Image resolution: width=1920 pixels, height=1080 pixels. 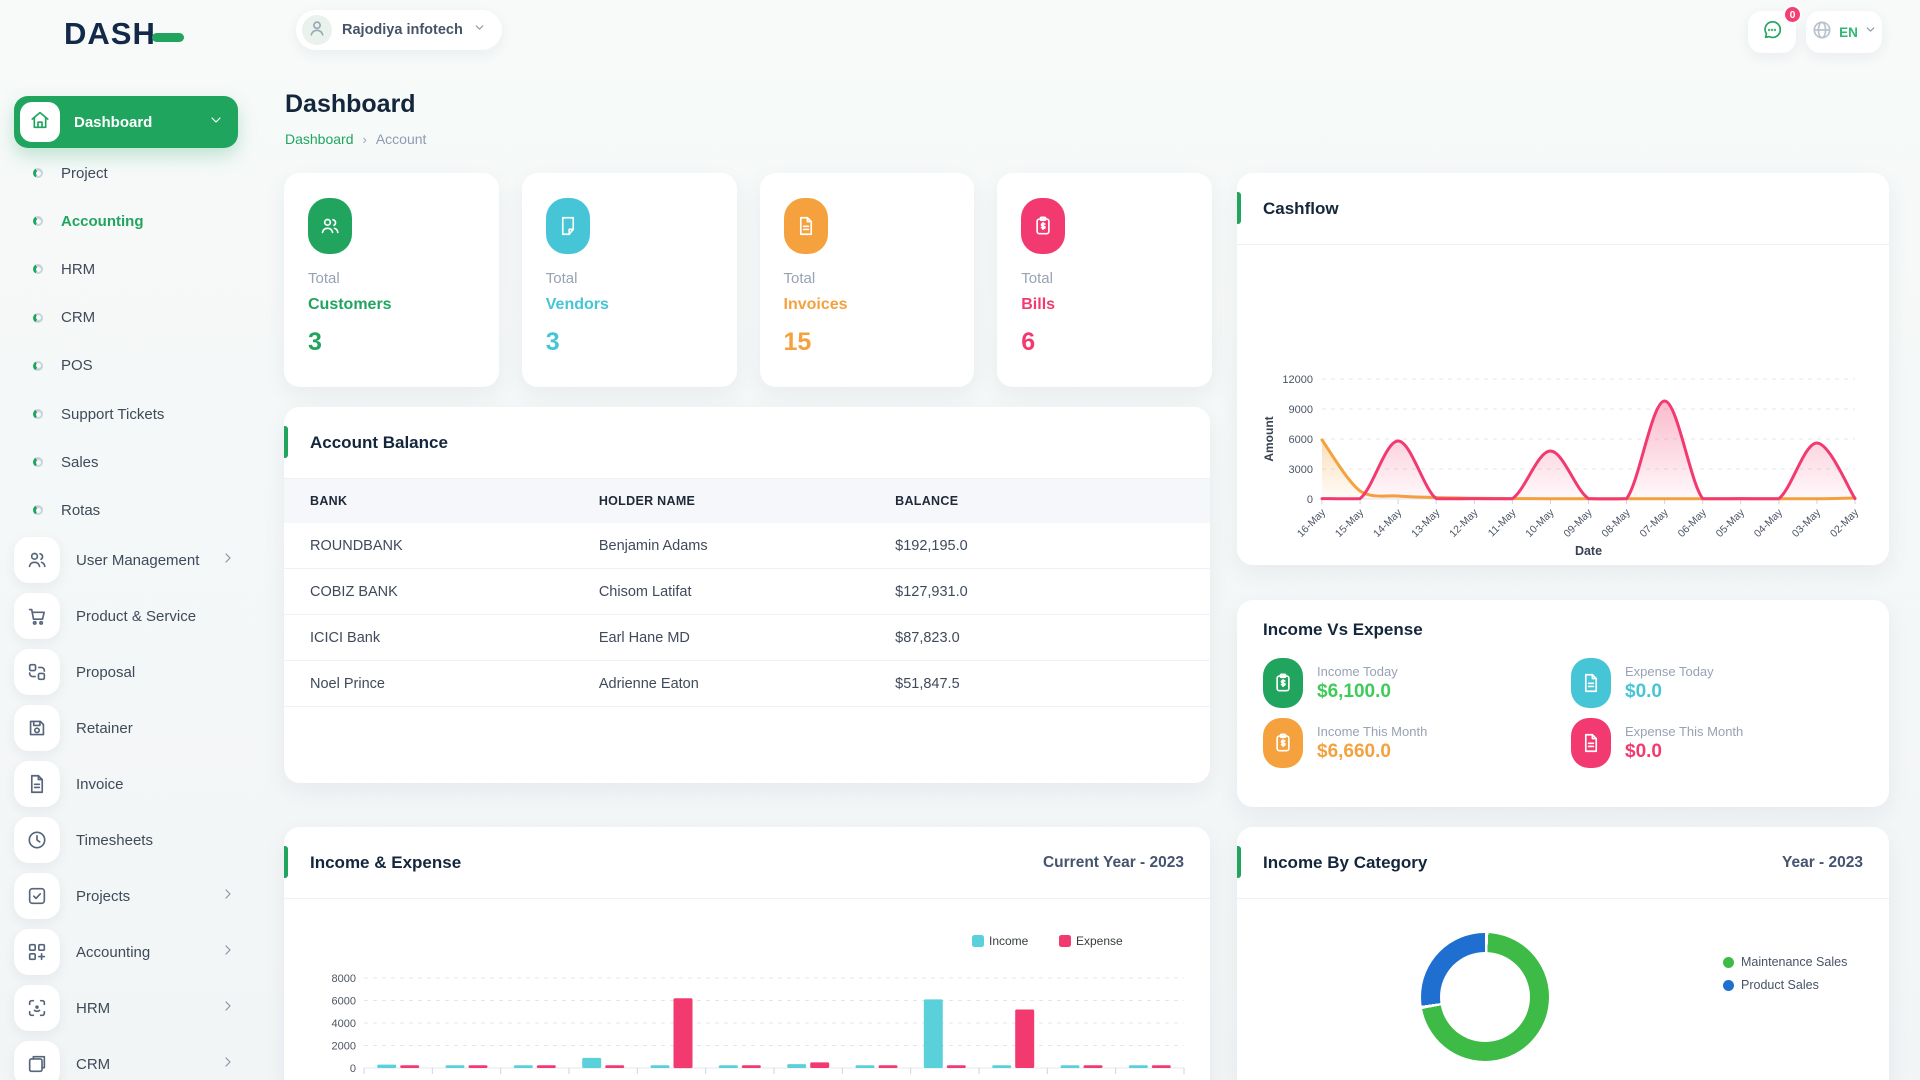 What do you see at coordinates (1345, 862) in the screenshot?
I see `income-by-category-title: Income By Category` at bounding box center [1345, 862].